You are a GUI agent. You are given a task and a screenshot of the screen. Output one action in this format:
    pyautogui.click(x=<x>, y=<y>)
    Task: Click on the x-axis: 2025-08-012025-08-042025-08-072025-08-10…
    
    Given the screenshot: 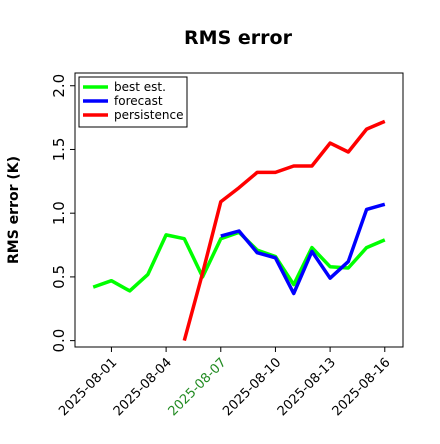 What is the action you would take?
    pyautogui.click(x=225, y=383)
    